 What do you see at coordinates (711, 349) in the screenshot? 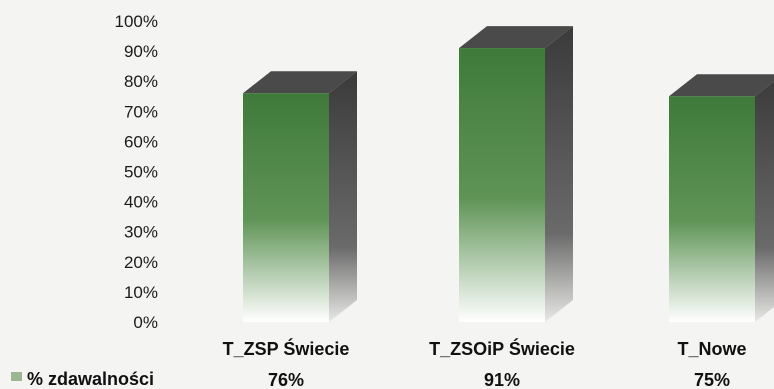
I see `category-label: T_Nowe` at bounding box center [711, 349].